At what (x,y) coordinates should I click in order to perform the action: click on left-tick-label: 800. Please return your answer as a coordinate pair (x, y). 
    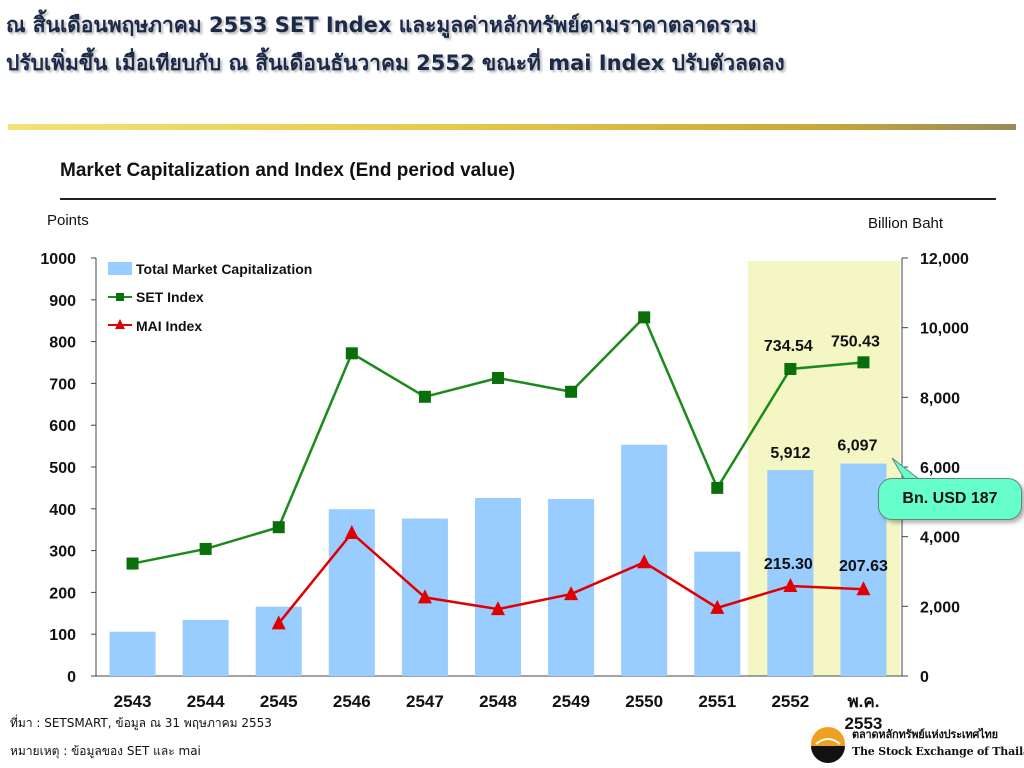
    Looking at the image, I should click on (62, 343).